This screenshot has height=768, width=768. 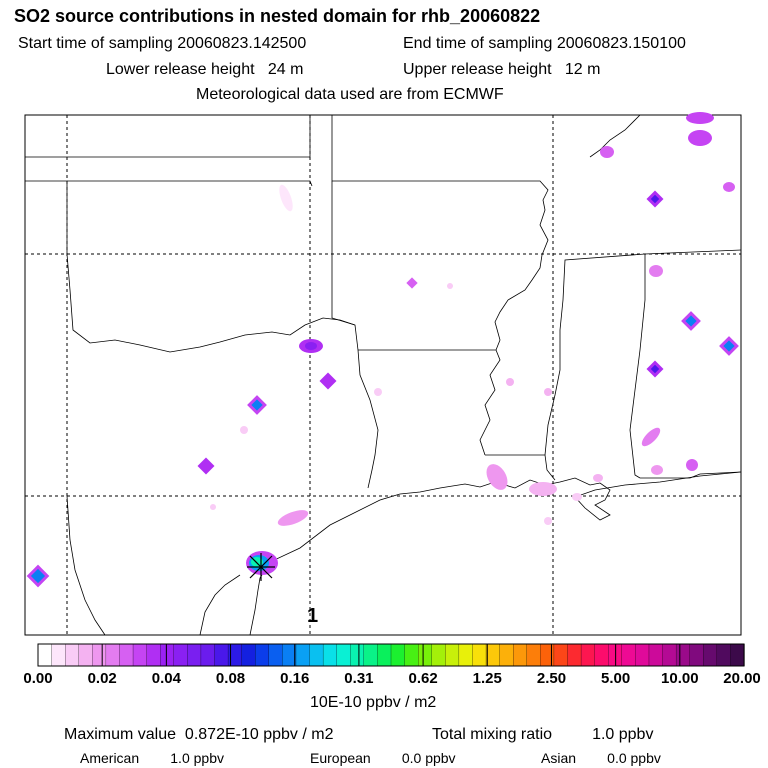 What do you see at coordinates (242, 43) in the screenshot?
I see `start-time-value: 20060823.142500` at bounding box center [242, 43].